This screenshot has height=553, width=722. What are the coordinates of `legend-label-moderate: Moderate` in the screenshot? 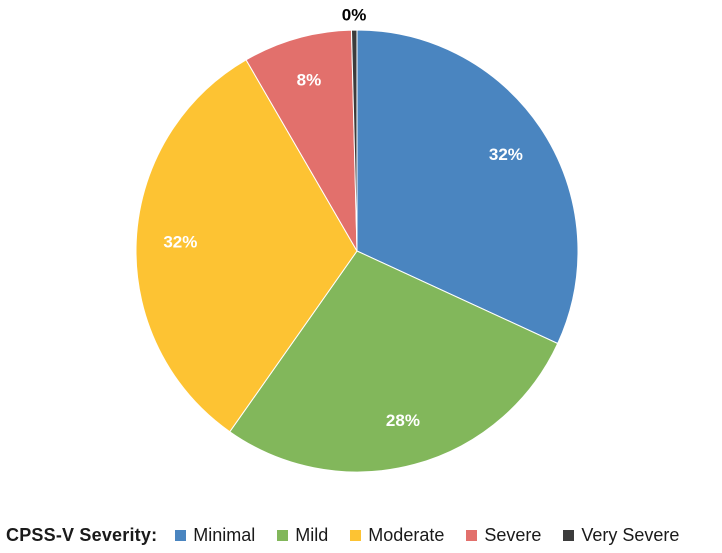 It's located at (406, 534).